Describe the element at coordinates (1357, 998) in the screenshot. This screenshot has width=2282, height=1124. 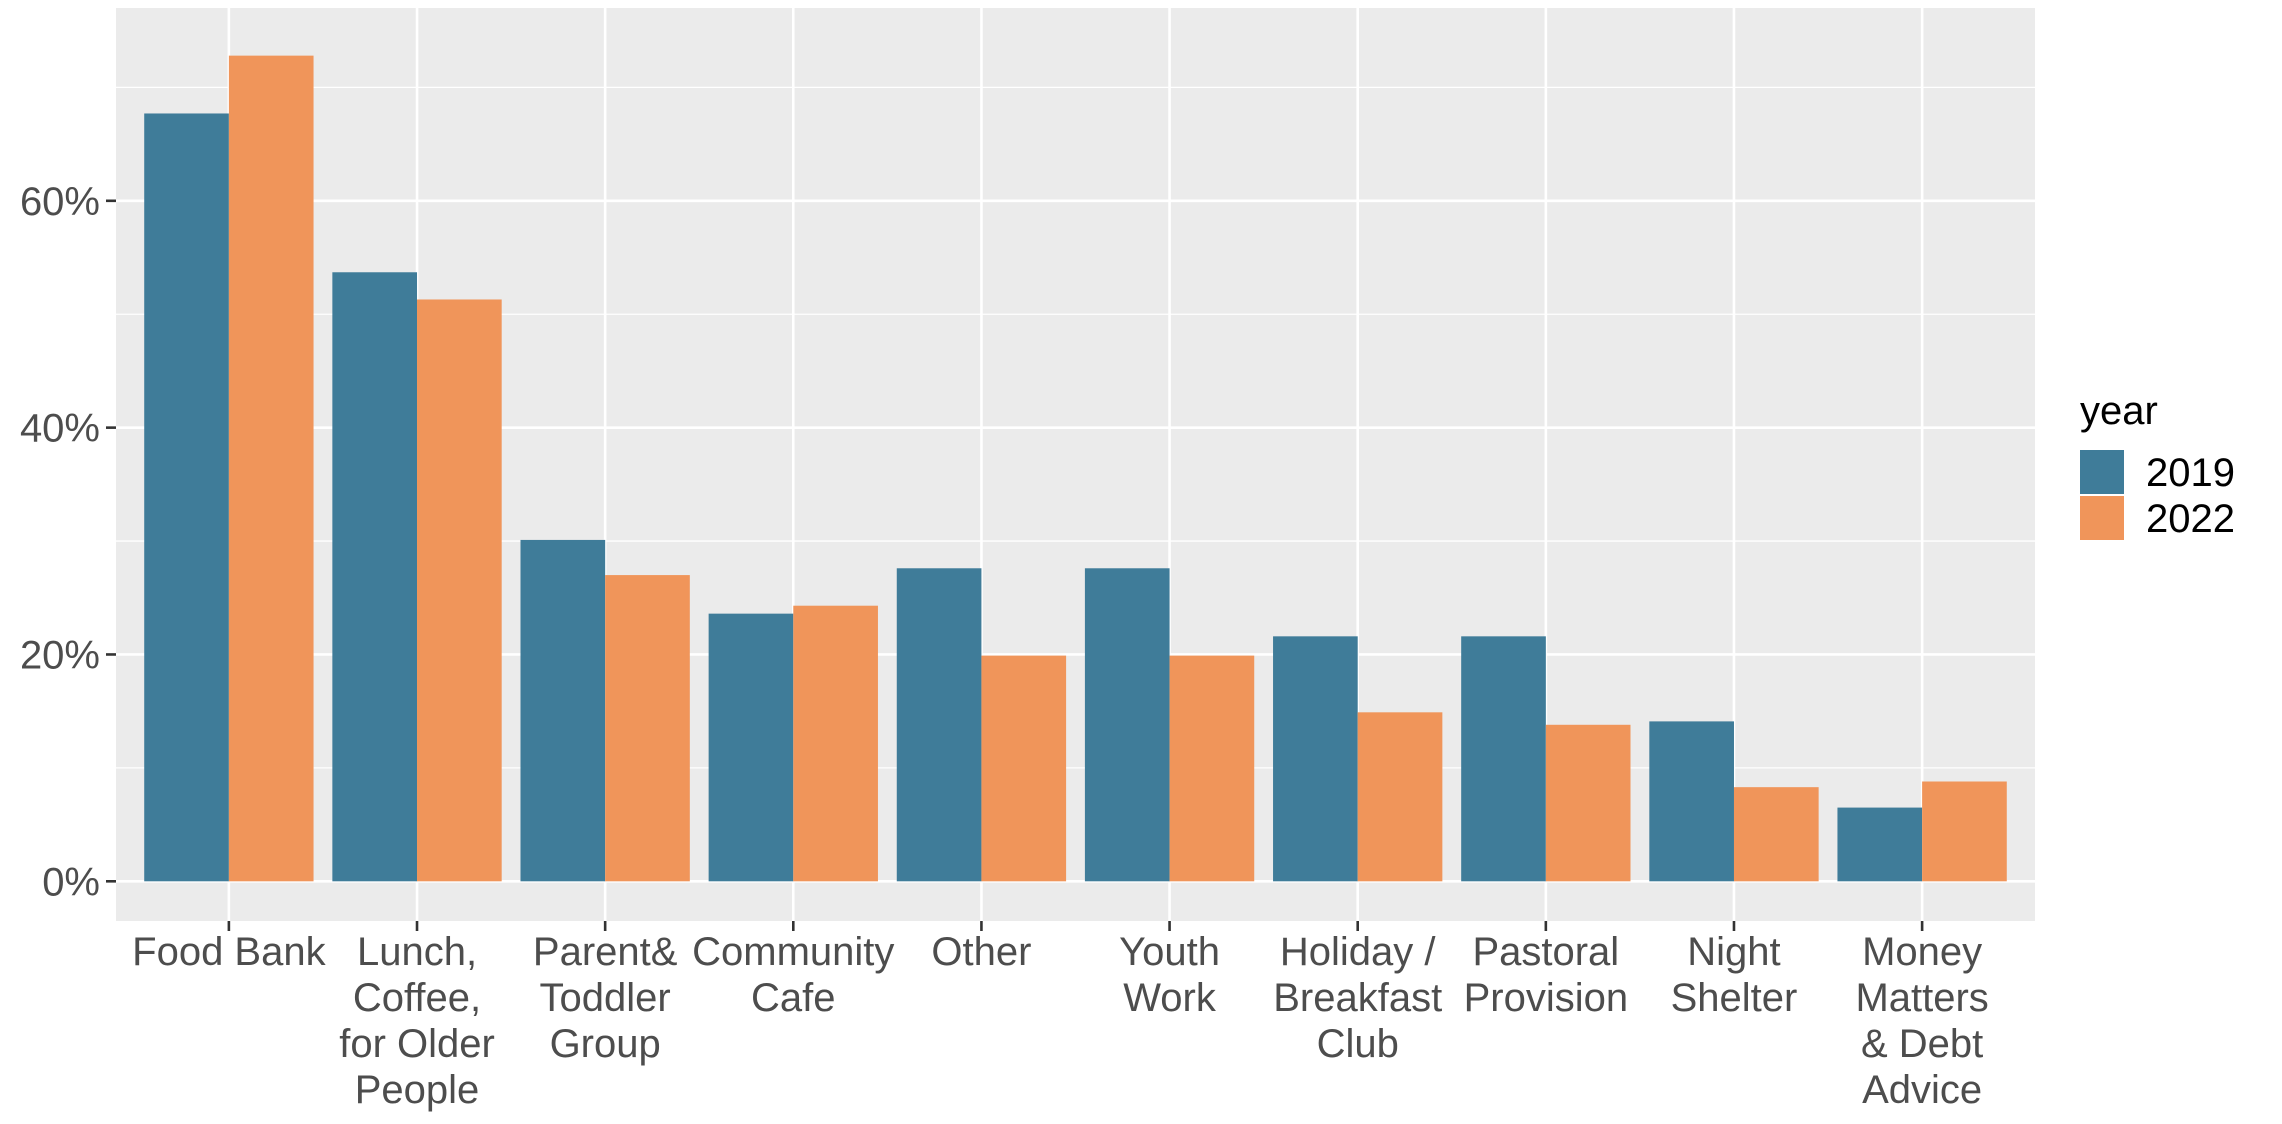
I see `x-tick-label: Breakfast` at that location.